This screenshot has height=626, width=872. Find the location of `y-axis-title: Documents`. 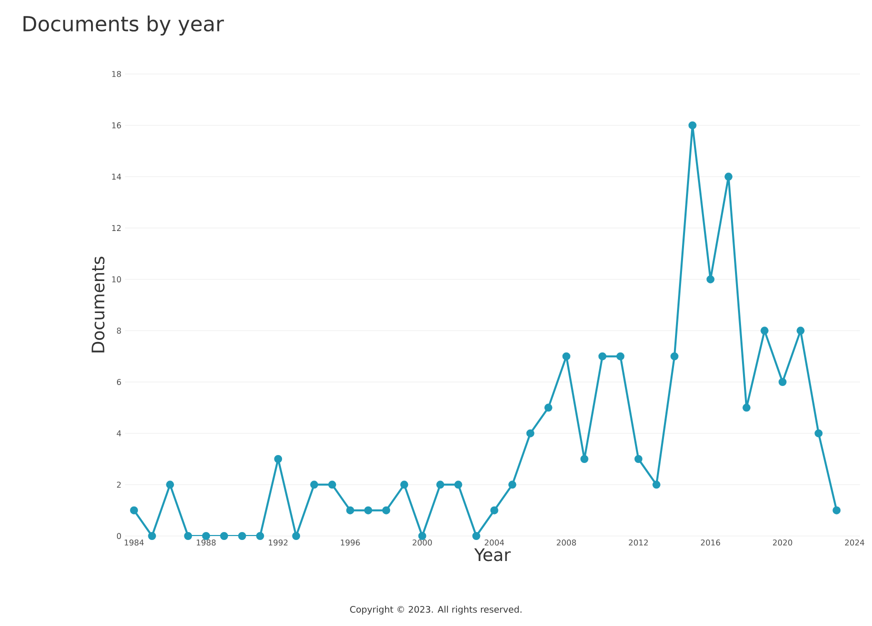

y-axis-title: Documents is located at coordinates (98, 304).